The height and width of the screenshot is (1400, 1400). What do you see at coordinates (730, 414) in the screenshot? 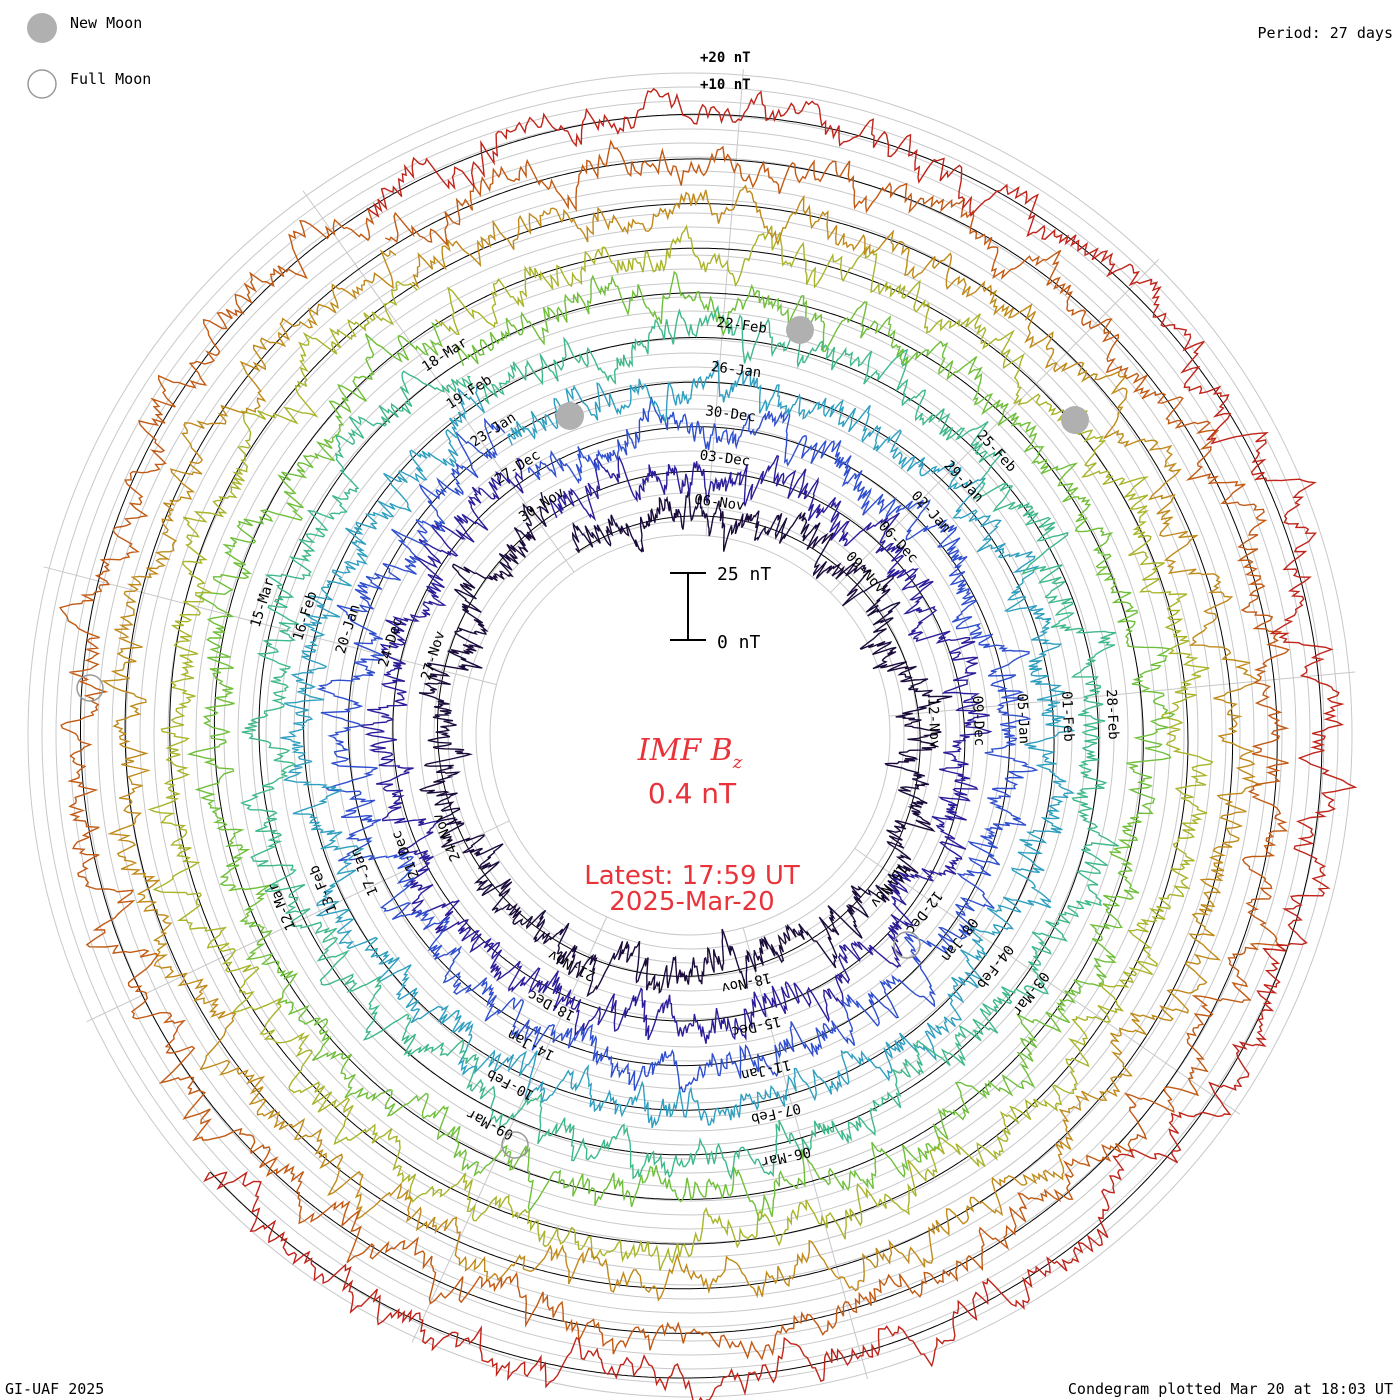
I see `day-label: 30-Dec` at bounding box center [730, 414].